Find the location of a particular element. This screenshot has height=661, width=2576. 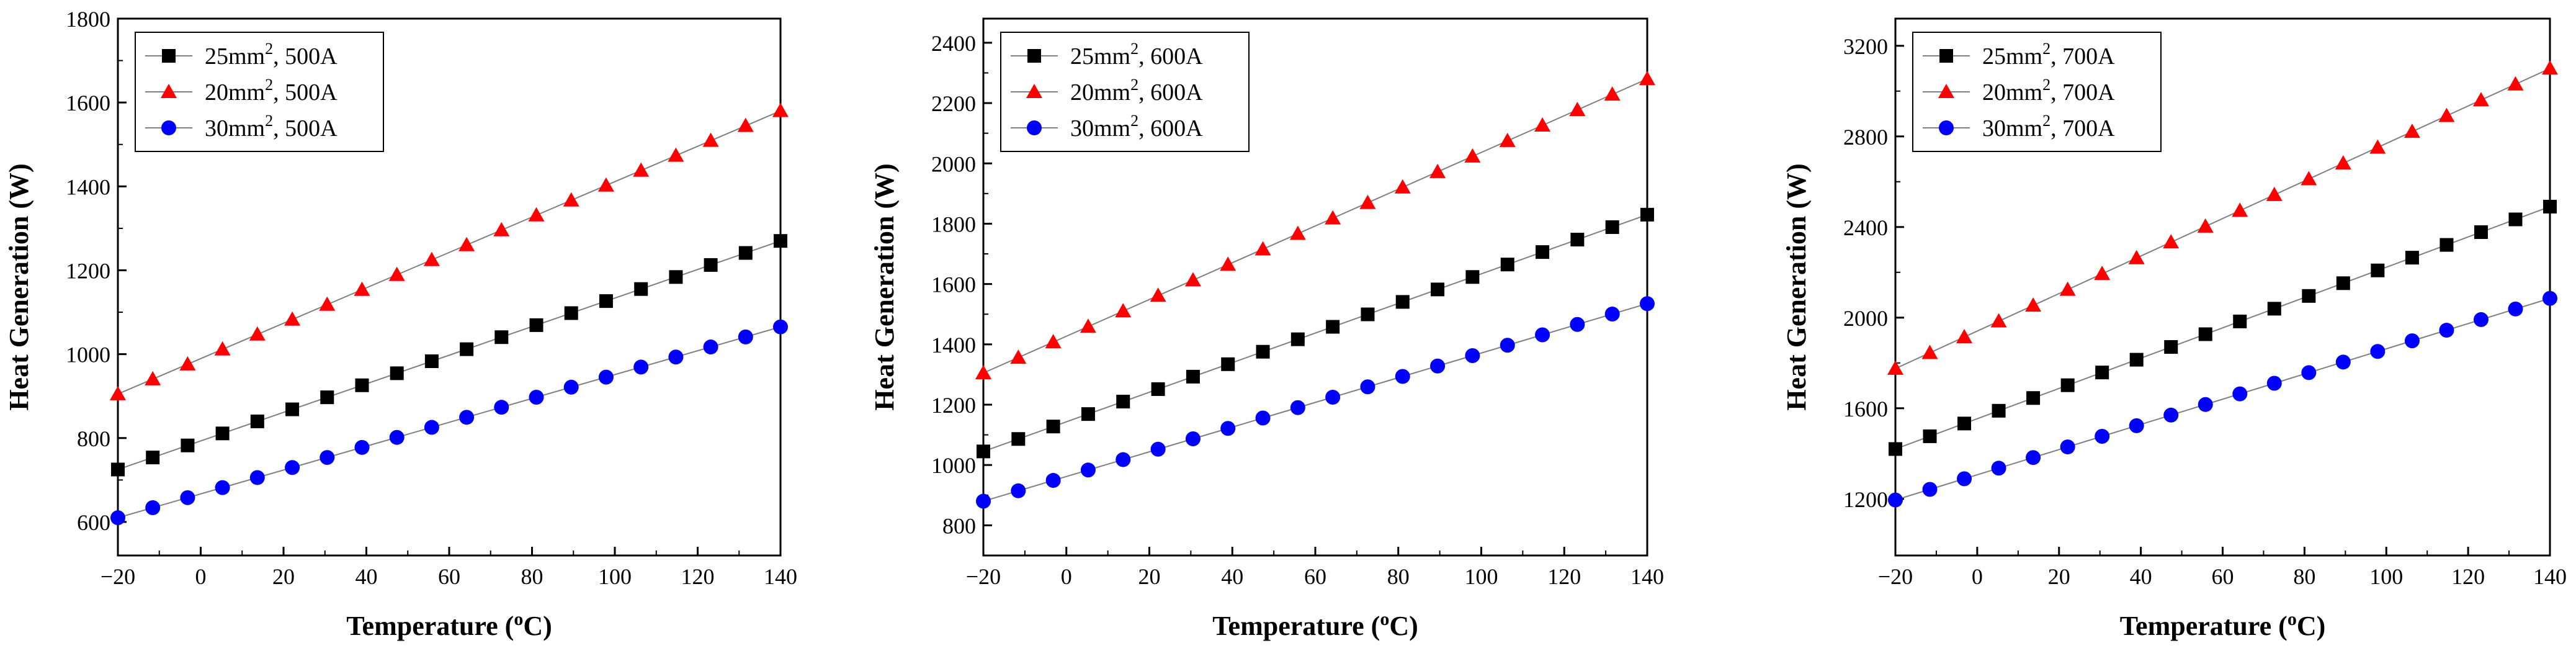

x-tick-label: 0 is located at coordinates (1977, 576).